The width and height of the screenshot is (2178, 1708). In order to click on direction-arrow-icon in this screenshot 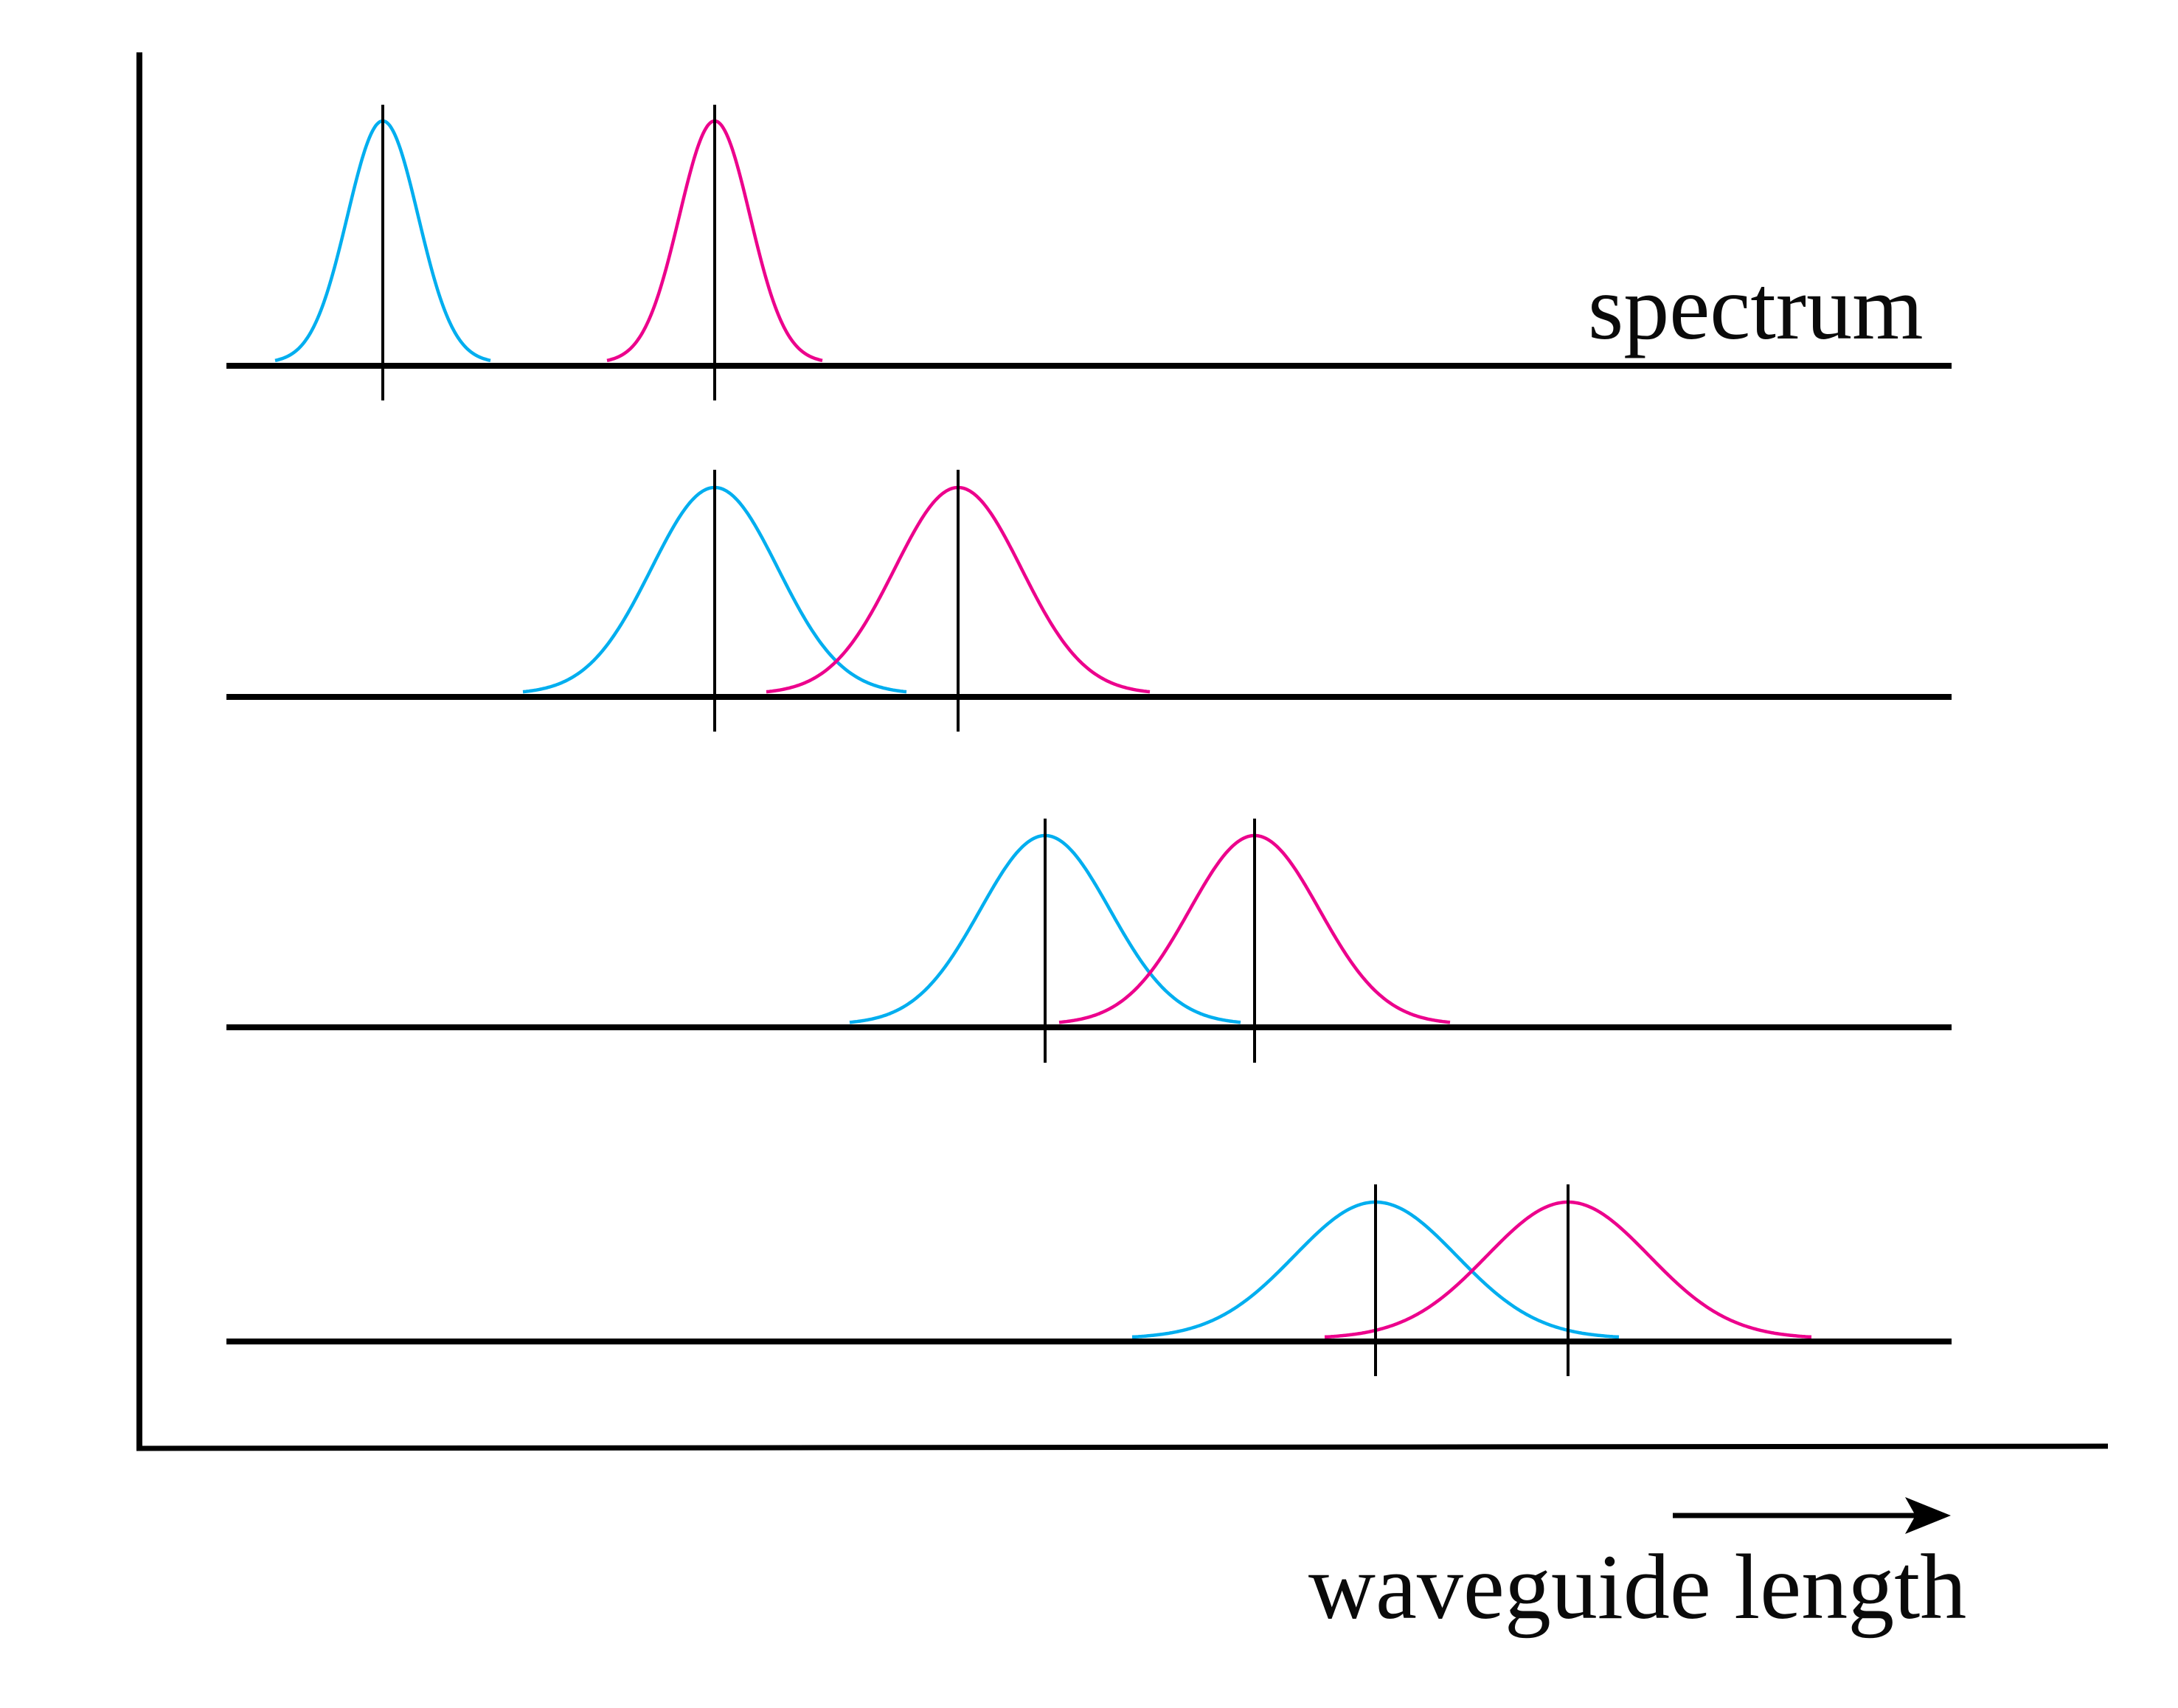, I will do `click(1812, 1515)`.